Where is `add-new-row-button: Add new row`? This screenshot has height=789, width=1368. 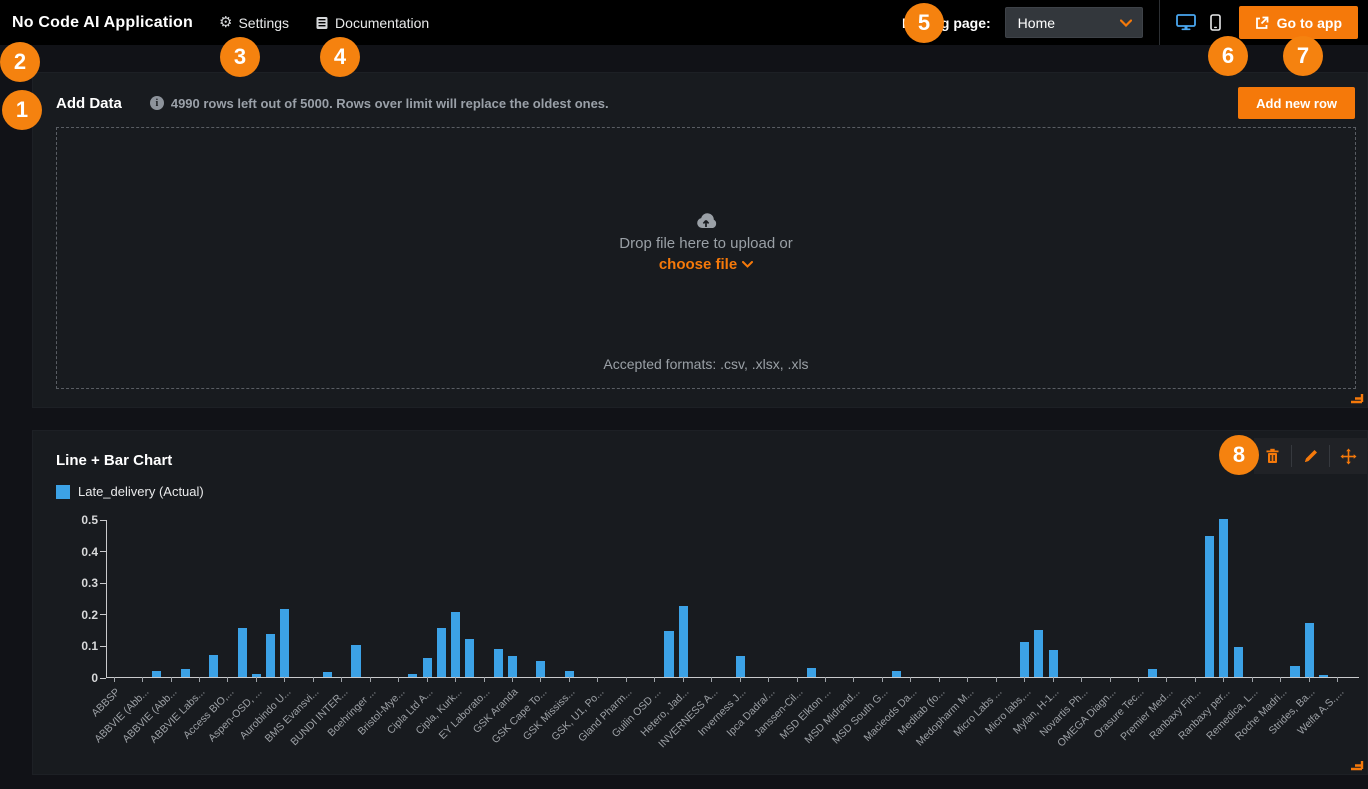 add-new-row-button: Add new row is located at coordinates (1296, 103).